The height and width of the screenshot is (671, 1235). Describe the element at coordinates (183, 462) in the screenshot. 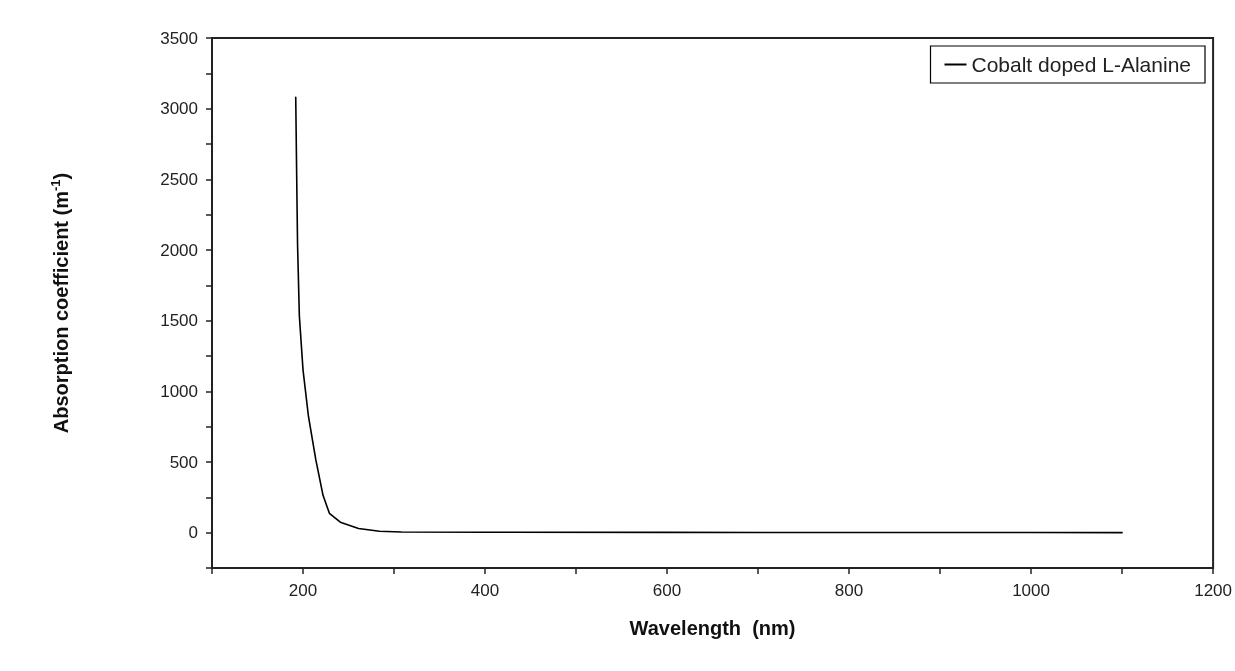

I see `y-tick-label: 500` at that location.